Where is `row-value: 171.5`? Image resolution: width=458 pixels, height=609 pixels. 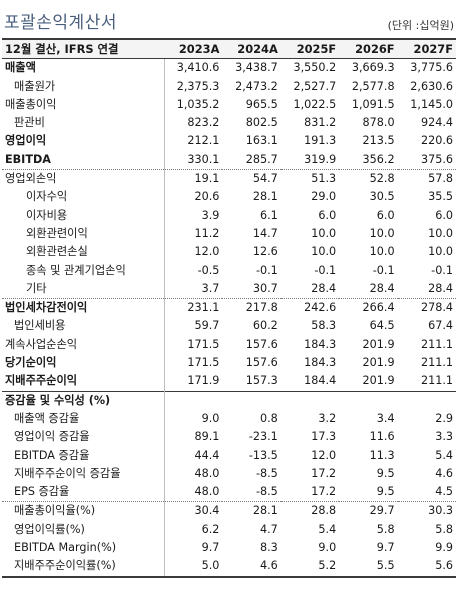 row-value: 171.5 is located at coordinates (203, 363).